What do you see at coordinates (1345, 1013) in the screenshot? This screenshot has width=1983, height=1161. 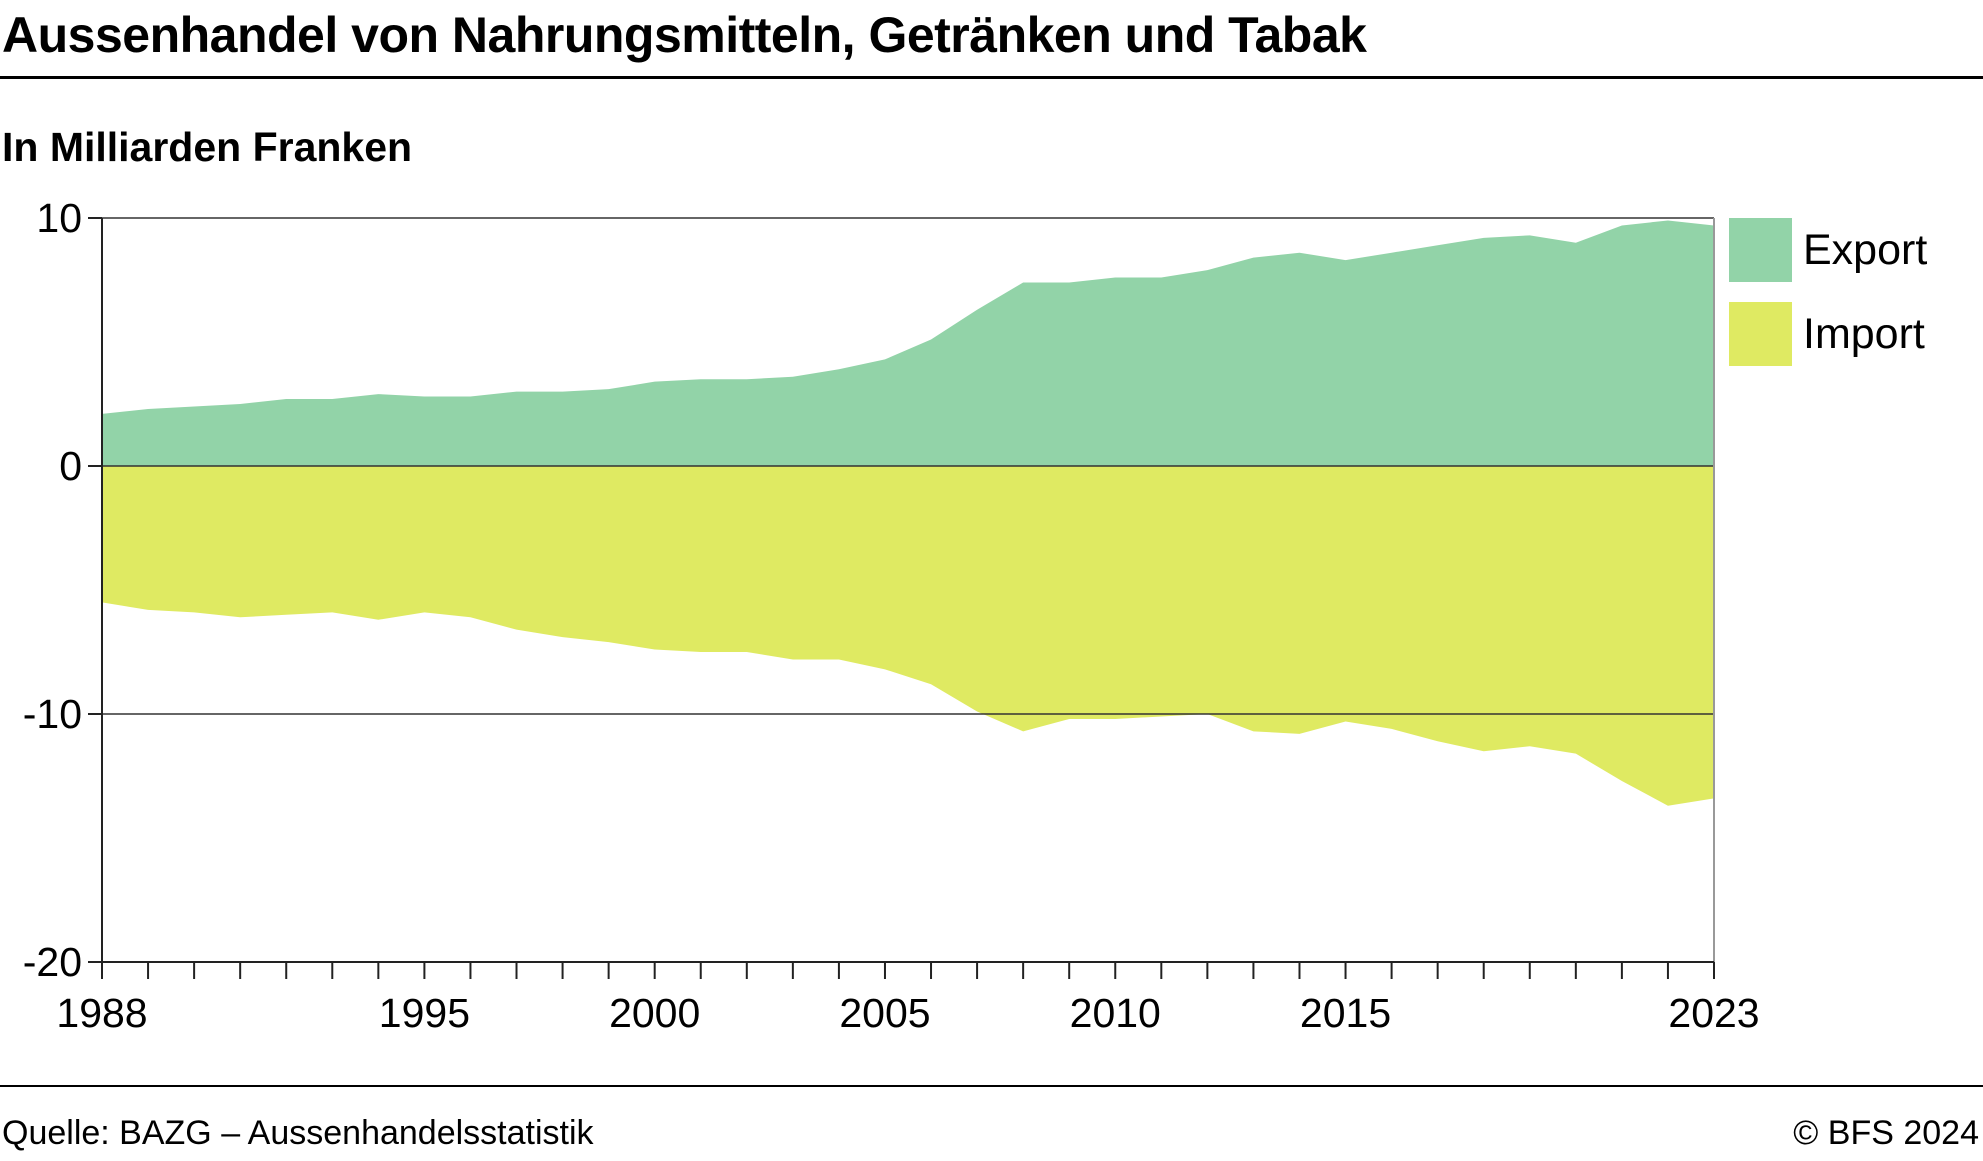 I see `x-tick-label: 2015` at bounding box center [1345, 1013].